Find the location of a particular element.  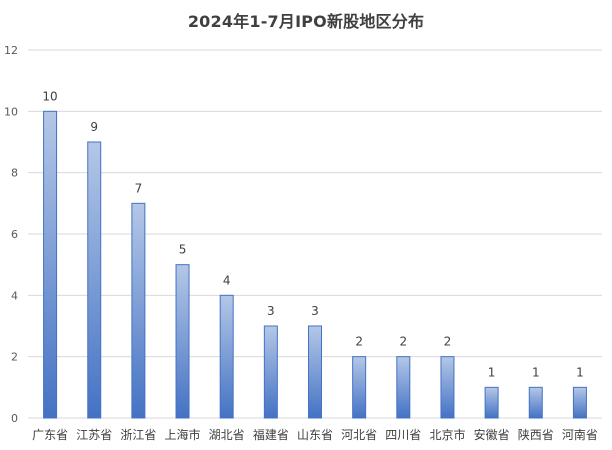

chart-title: 2024年1-7月IPO新股地区分布 is located at coordinates (306, 21).